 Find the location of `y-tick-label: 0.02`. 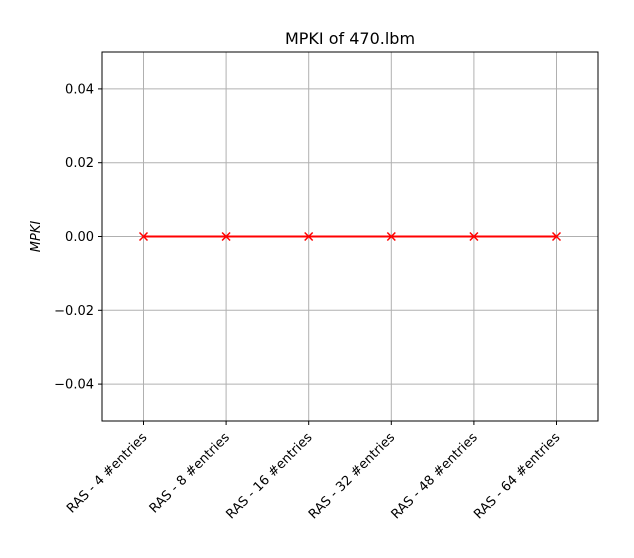

y-tick-label: 0.02 is located at coordinates (79, 163).